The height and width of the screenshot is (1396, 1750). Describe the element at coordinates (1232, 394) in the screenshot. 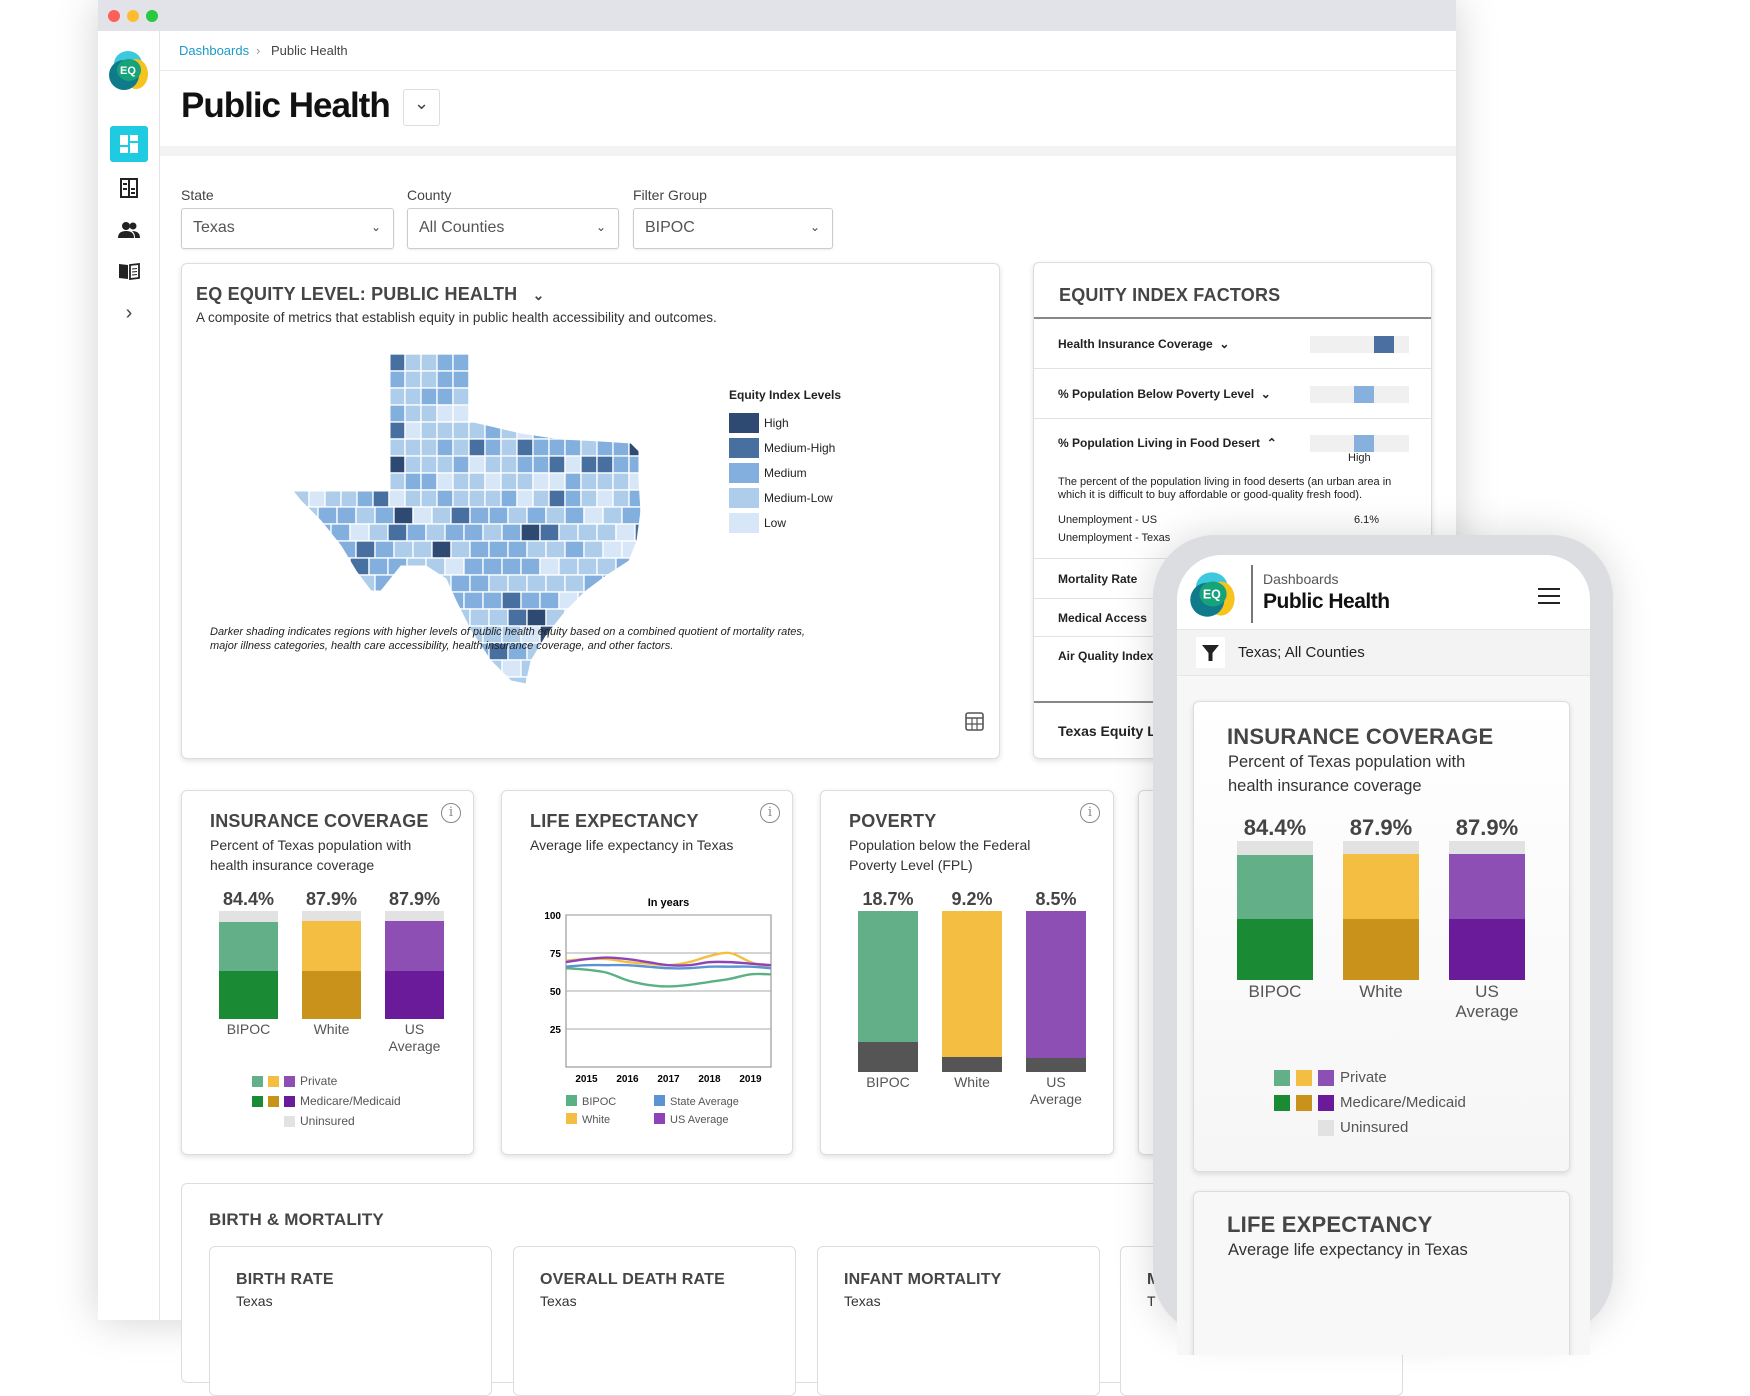

I see `factor-row-poverty: % Population Below Poverty Level ⌄` at that location.